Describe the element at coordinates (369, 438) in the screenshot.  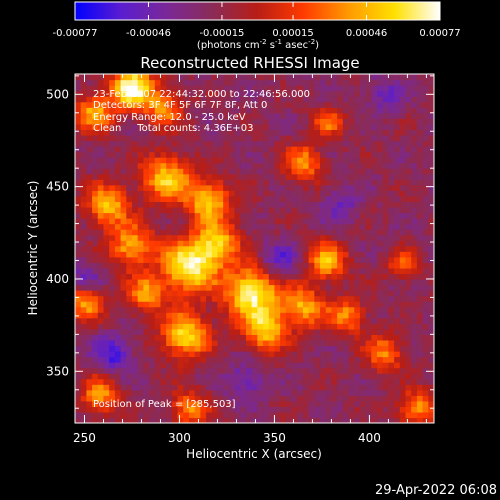
I see `x-tick-label: 400` at that location.